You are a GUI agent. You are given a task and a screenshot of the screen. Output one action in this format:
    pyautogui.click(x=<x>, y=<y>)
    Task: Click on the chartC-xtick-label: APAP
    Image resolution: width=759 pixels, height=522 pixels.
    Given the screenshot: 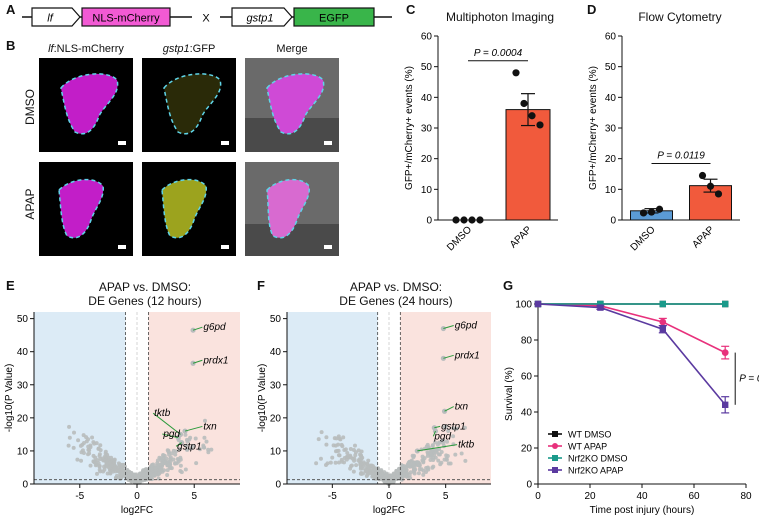 What is the action you would take?
    pyautogui.click(x=521, y=237)
    